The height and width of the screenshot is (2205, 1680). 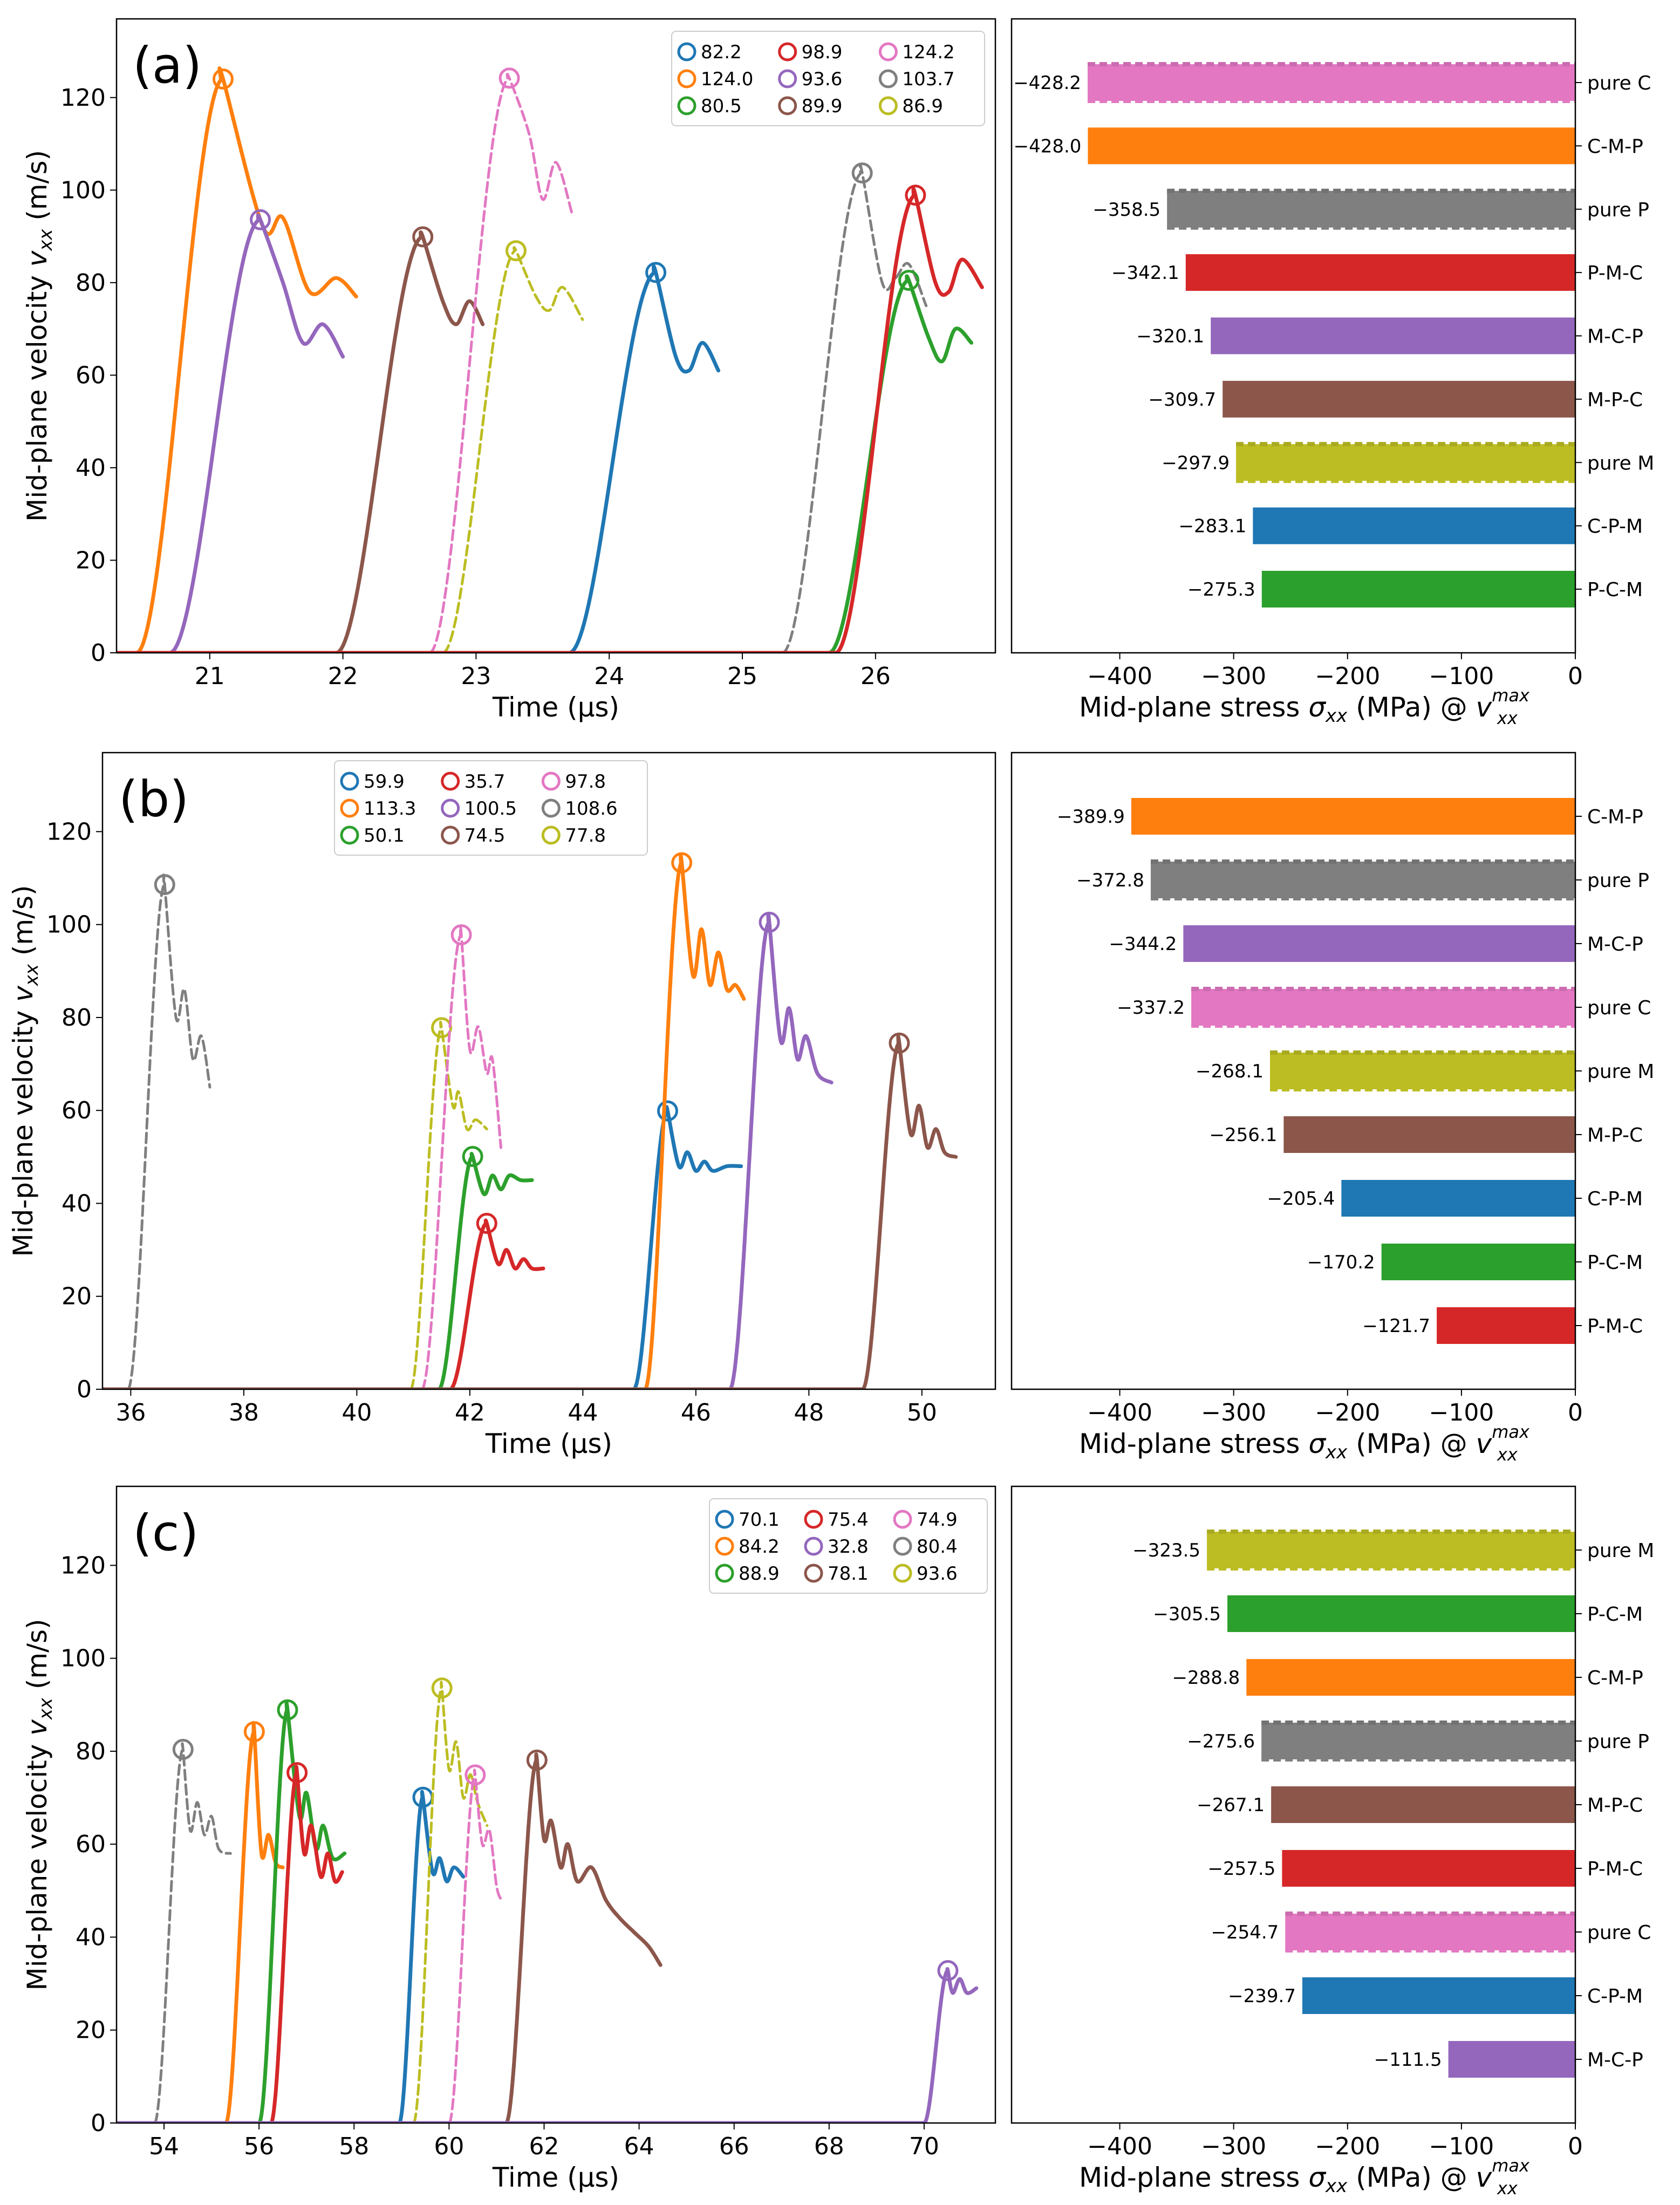 What do you see at coordinates (1423, 1071) in the screenshot?
I see `bar-pure M` at bounding box center [1423, 1071].